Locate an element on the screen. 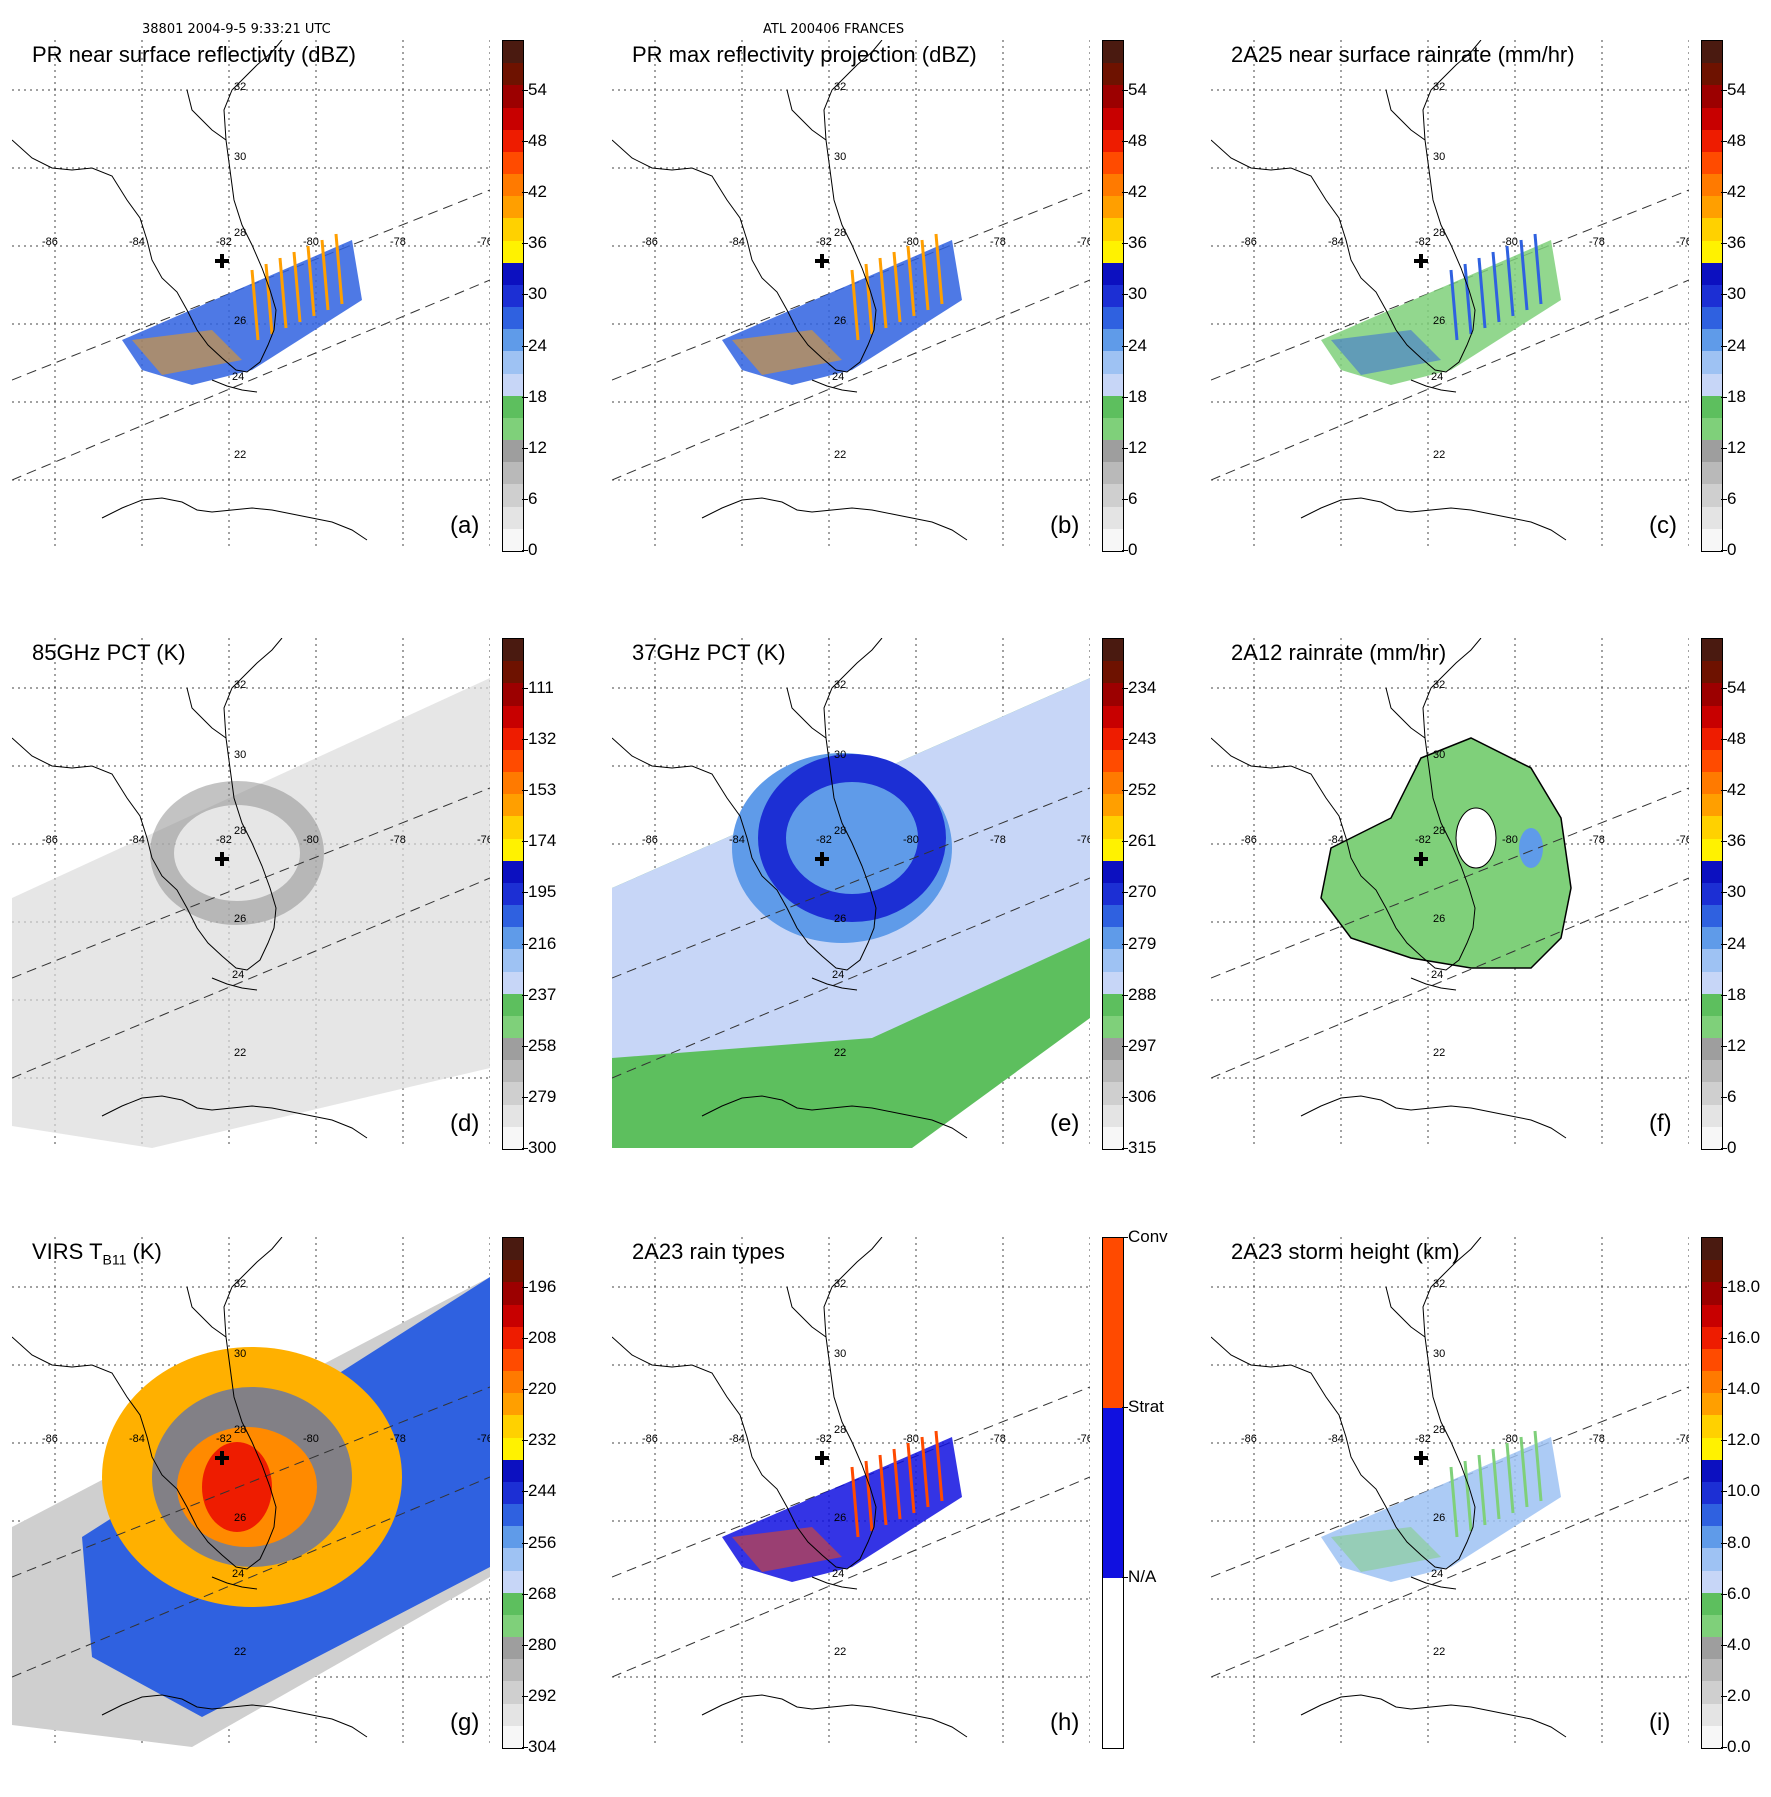 This screenshot has height=1797, width=1771. colorbar-tick: 132 is located at coordinates (542, 739).